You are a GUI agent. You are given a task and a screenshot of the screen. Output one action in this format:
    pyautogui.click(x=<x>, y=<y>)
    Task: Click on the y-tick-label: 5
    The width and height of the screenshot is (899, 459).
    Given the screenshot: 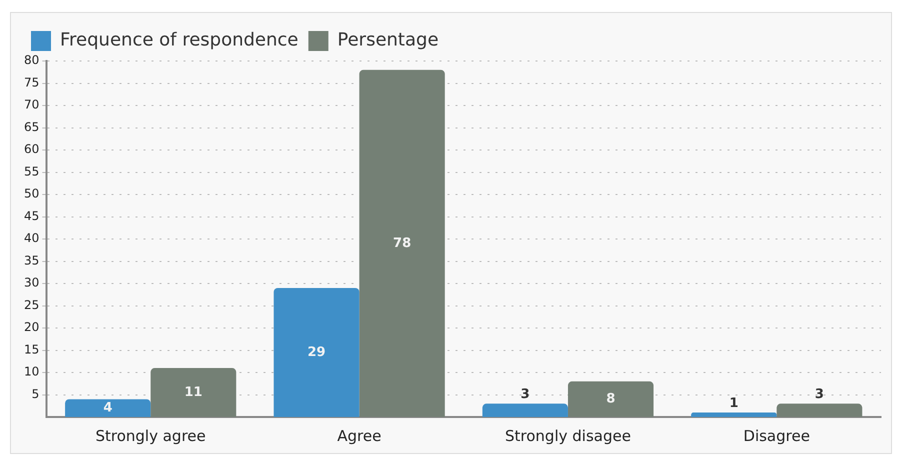 What is the action you would take?
    pyautogui.click(x=36, y=393)
    